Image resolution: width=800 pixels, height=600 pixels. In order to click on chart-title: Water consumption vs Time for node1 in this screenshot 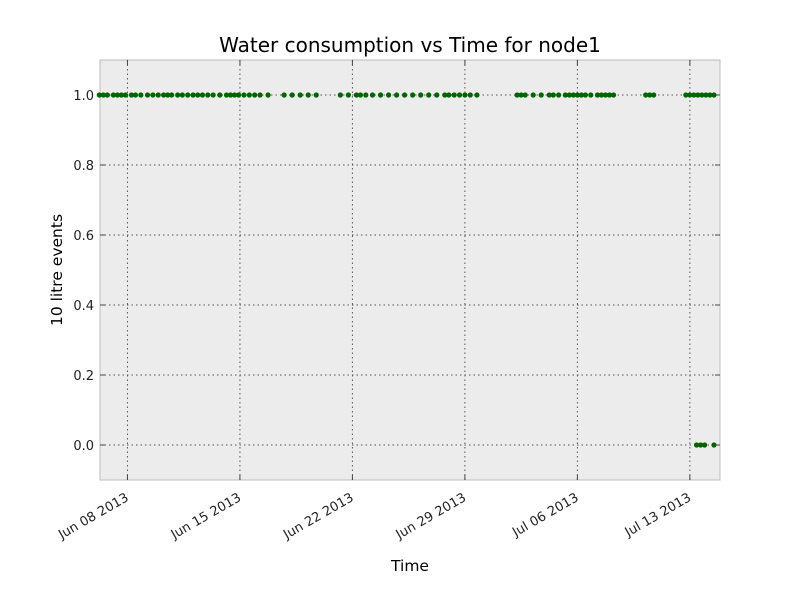, I will do `click(410, 45)`.